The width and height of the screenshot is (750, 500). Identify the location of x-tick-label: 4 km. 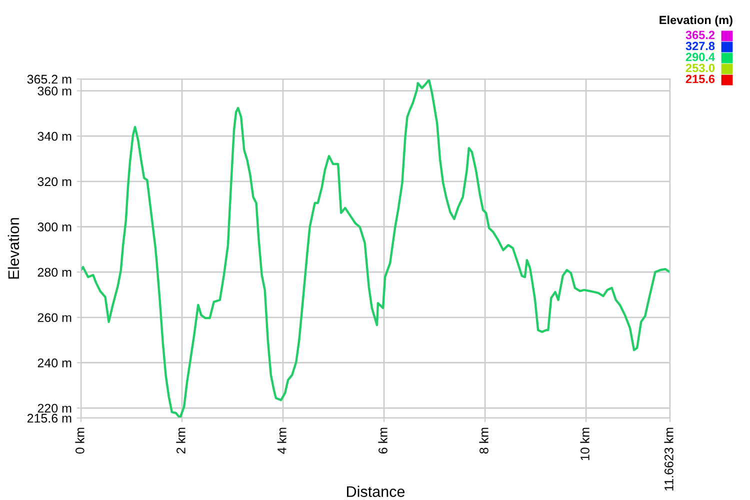
(281, 441).